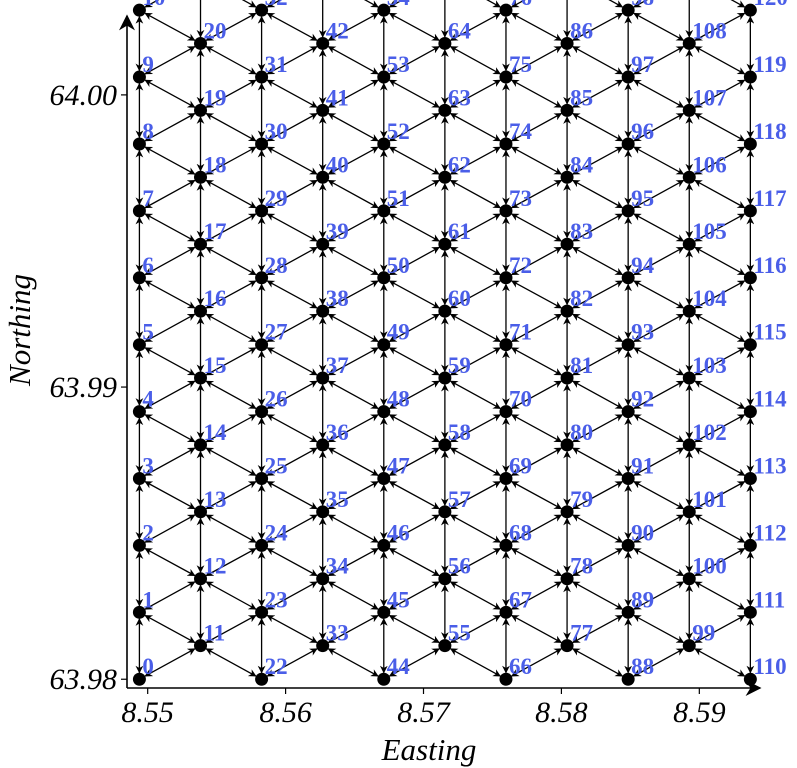 The image size is (797, 768). I want to click on node-label-62: 62, so click(459, 164).